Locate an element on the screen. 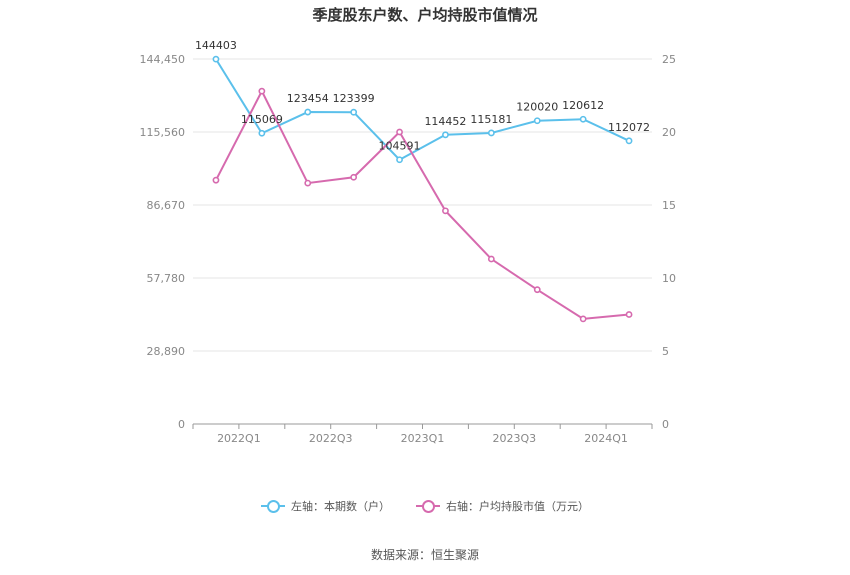 This screenshot has height=575, width=850. x-tick-label: 2022Q3 is located at coordinates (331, 438).